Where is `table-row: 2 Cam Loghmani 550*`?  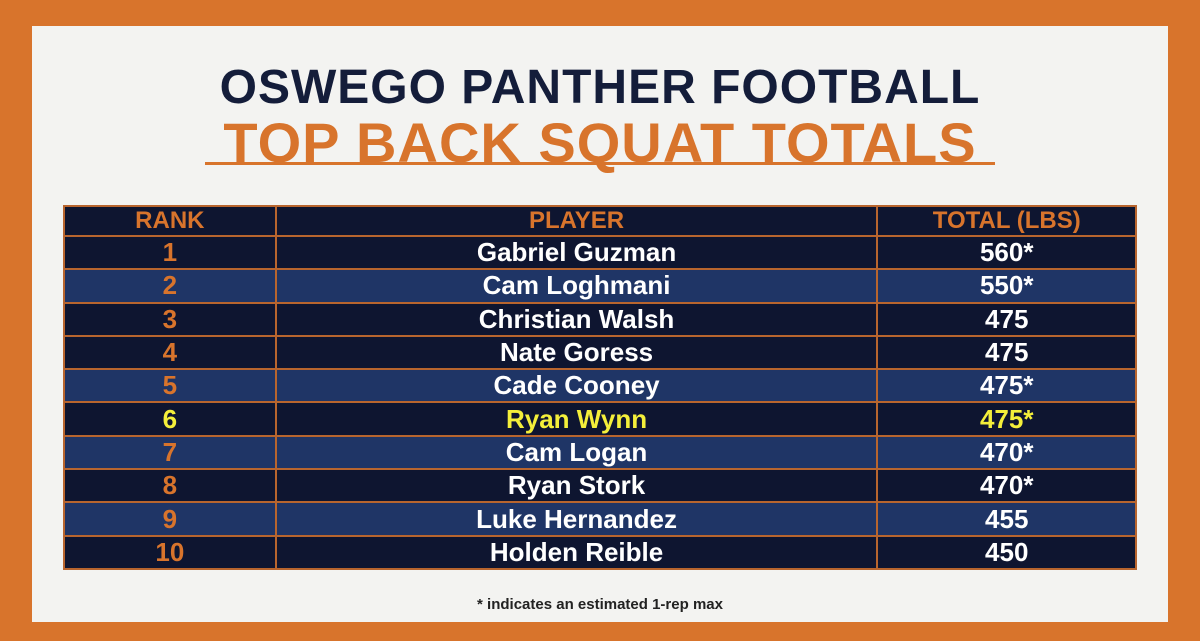
table-row: 2 Cam Loghmani 550* is located at coordinates (600, 286).